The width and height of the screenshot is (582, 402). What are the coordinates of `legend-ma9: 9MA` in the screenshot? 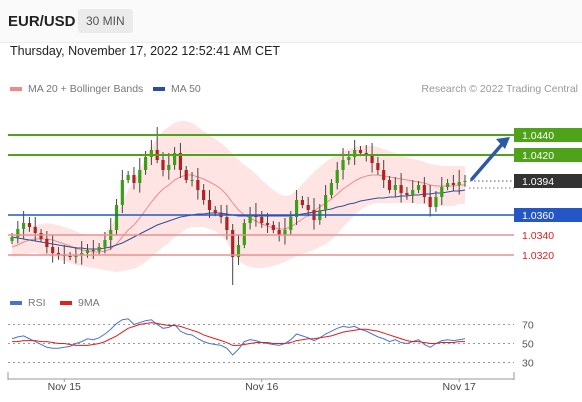 It's located at (80, 303).